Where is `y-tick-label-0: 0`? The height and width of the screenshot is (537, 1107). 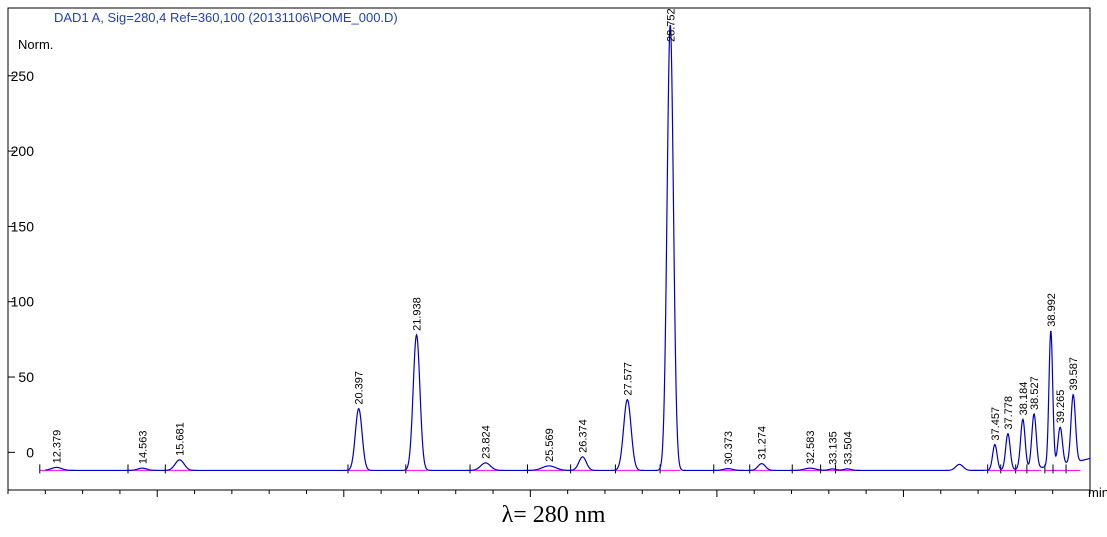
y-tick-label-0: 0 is located at coordinates (30, 452).